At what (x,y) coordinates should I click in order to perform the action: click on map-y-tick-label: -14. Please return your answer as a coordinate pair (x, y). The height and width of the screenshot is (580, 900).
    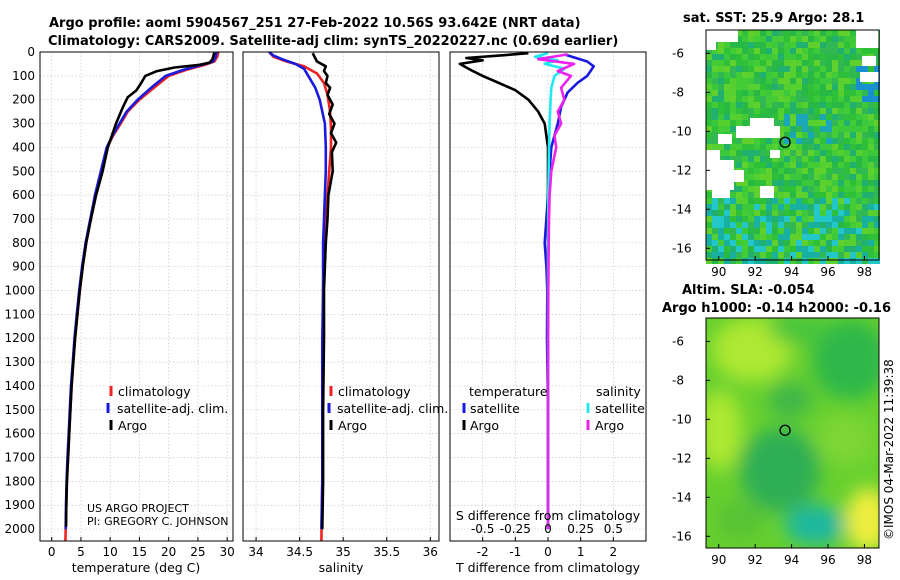
    Looking at the image, I should click on (682, 497).